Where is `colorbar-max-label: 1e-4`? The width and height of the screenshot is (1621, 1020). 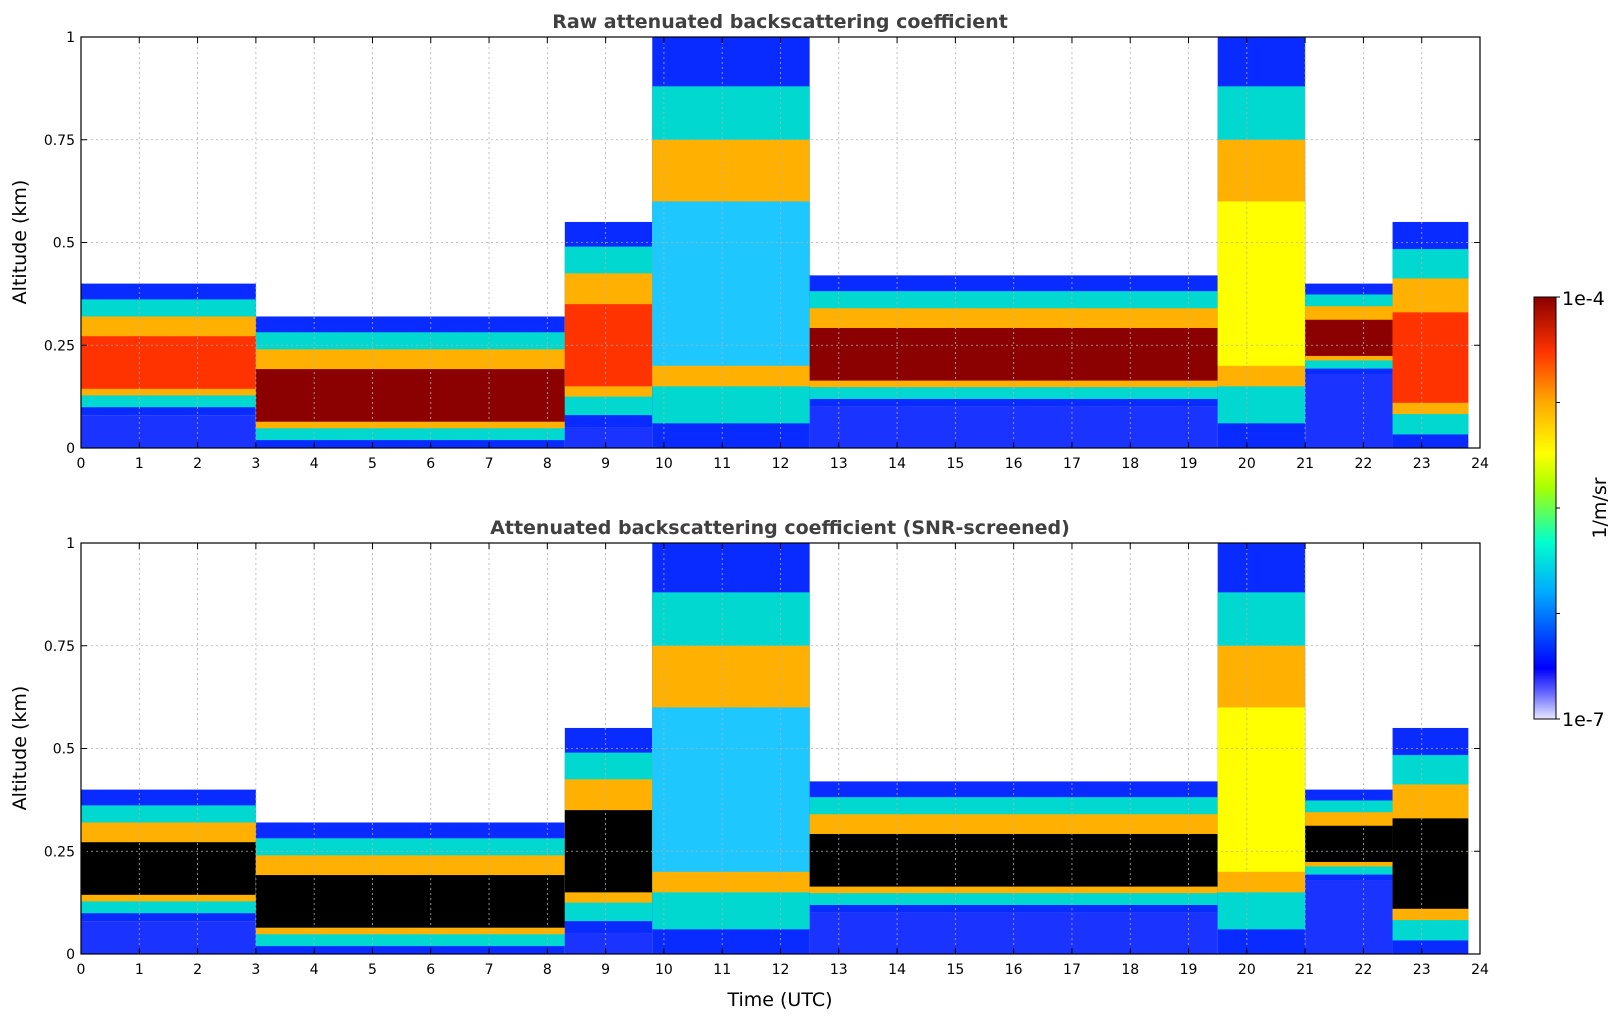 colorbar-max-label: 1e-4 is located at coordinates (1583, 299).